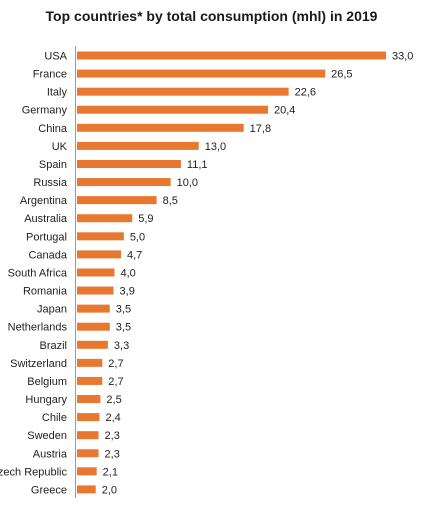  Describe the element at coordinates (115, 364) in the screenshot. I see `value-label-switzerland: 2,7` at that location.